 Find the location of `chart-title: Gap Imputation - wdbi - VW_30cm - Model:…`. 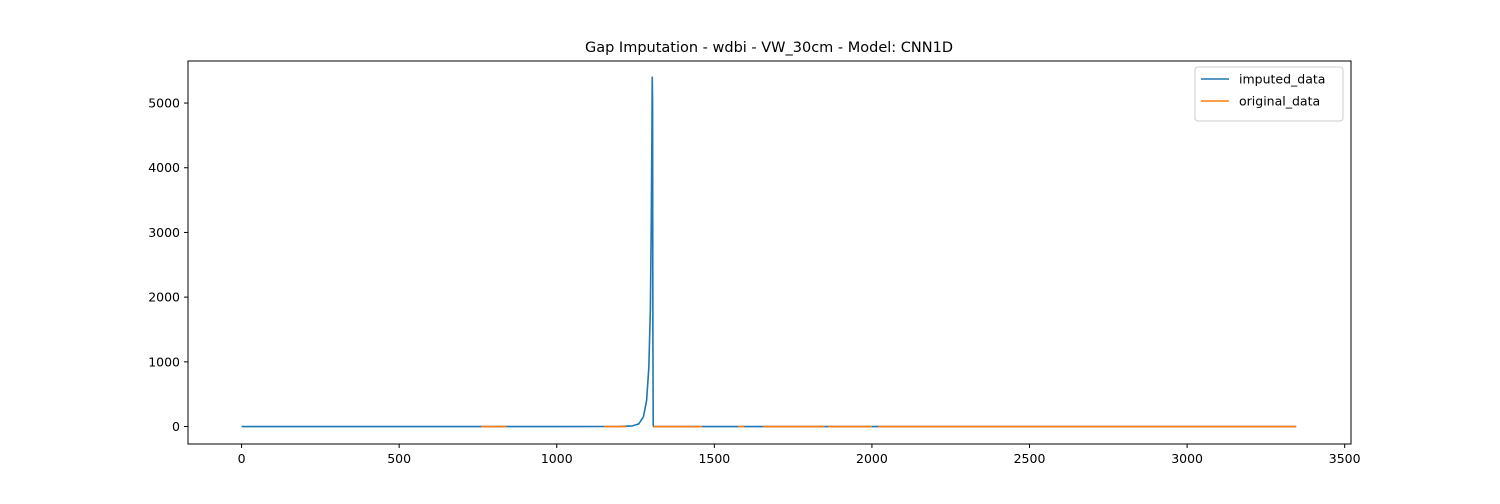

chart-title: Gap Imputation - wdbi - VW_30cm - Model:… is located at coordinates (769, 48).